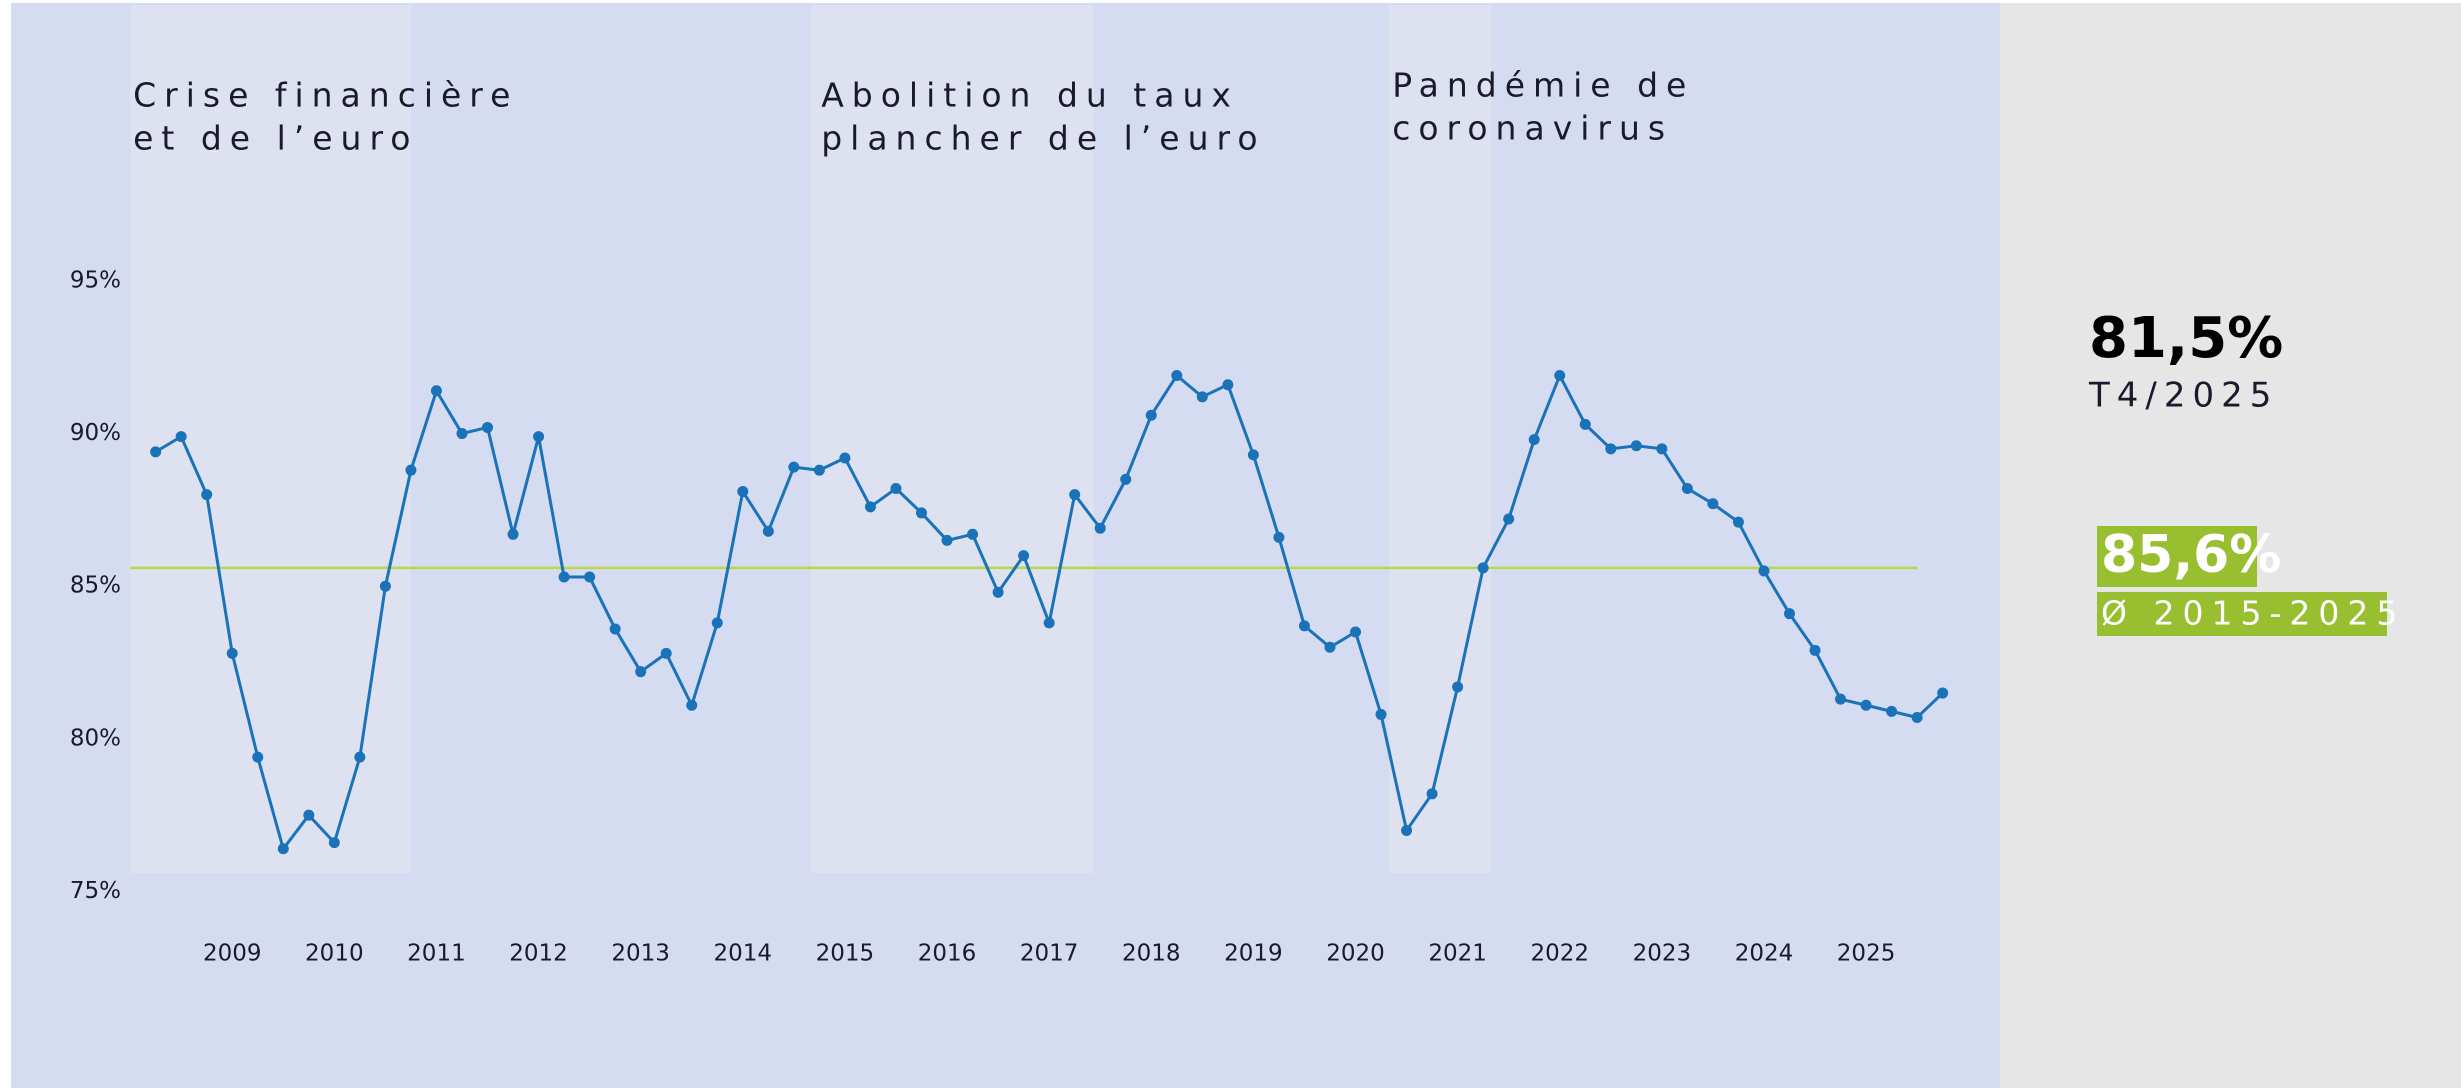  What do you see at coordinates (2253, 613) in the screenshot?
I see `average-period: Ø 2015-2025` at bounding box center [2253, 613].